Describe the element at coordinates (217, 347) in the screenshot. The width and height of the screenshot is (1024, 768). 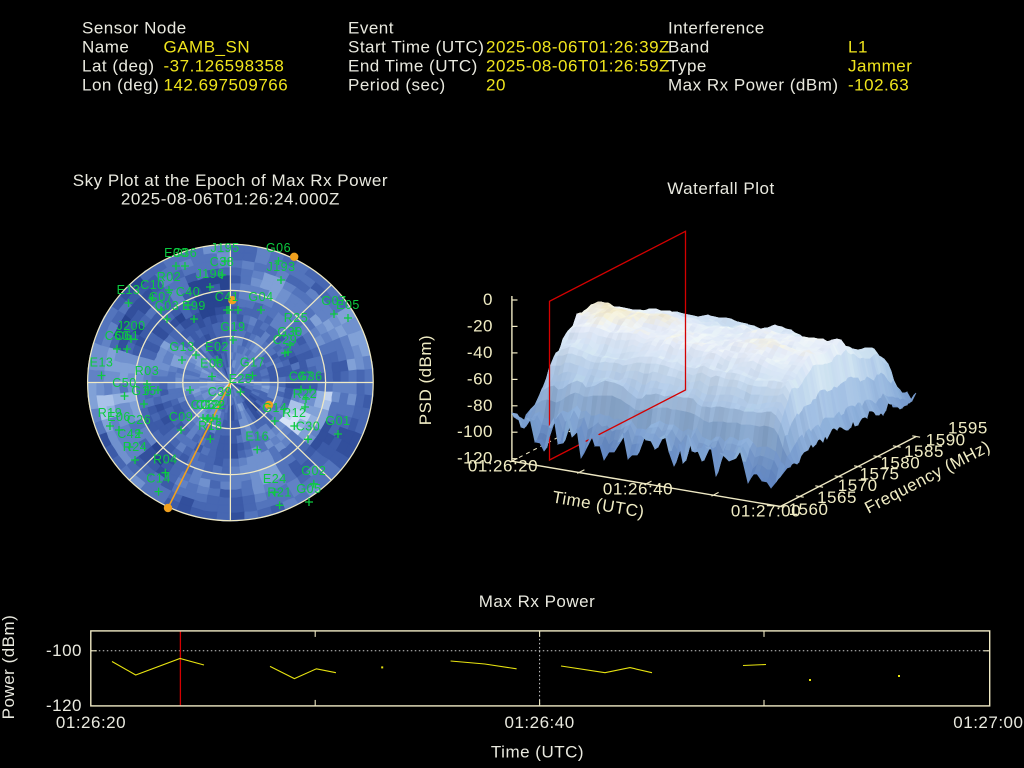
I see `svg-text: E02` at that location.